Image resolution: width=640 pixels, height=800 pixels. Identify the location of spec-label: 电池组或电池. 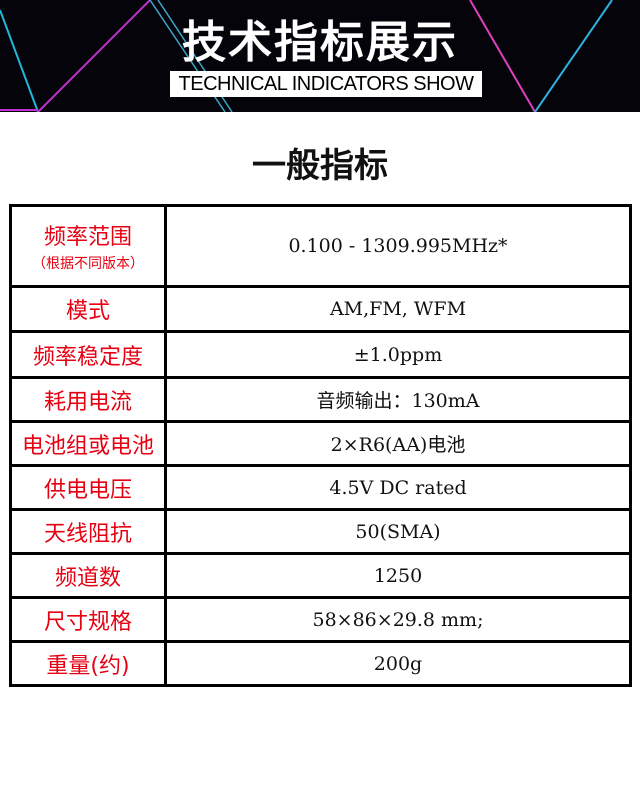
(87, 446).